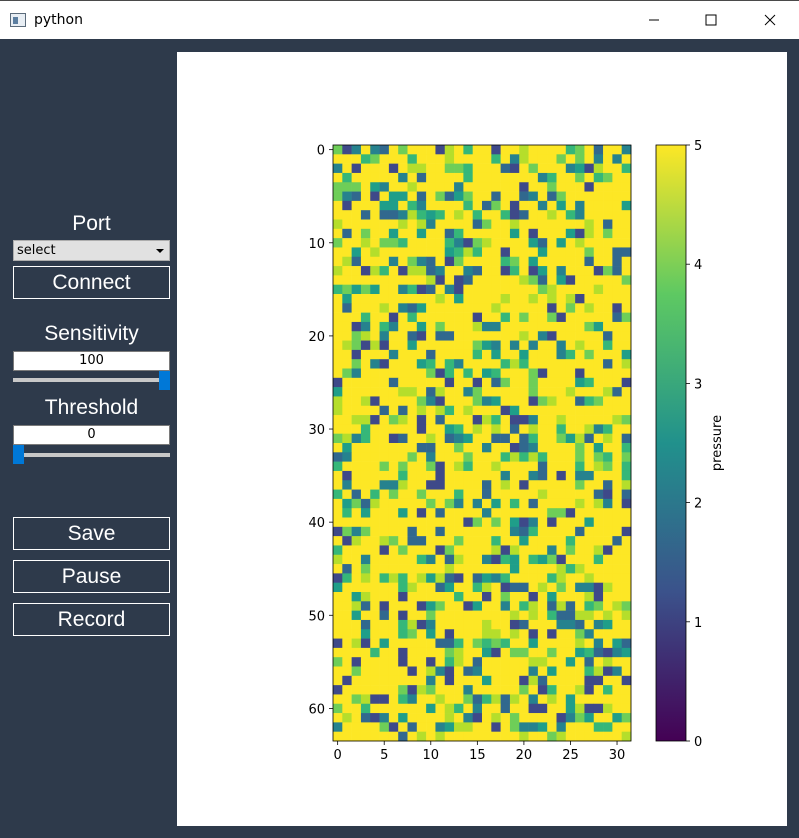 This screenshot has height=838, width=799. What do you see at coordinates (91, 380) in the screenshot?
I see `sensitivity-slider` at bounding box center [91, 380].